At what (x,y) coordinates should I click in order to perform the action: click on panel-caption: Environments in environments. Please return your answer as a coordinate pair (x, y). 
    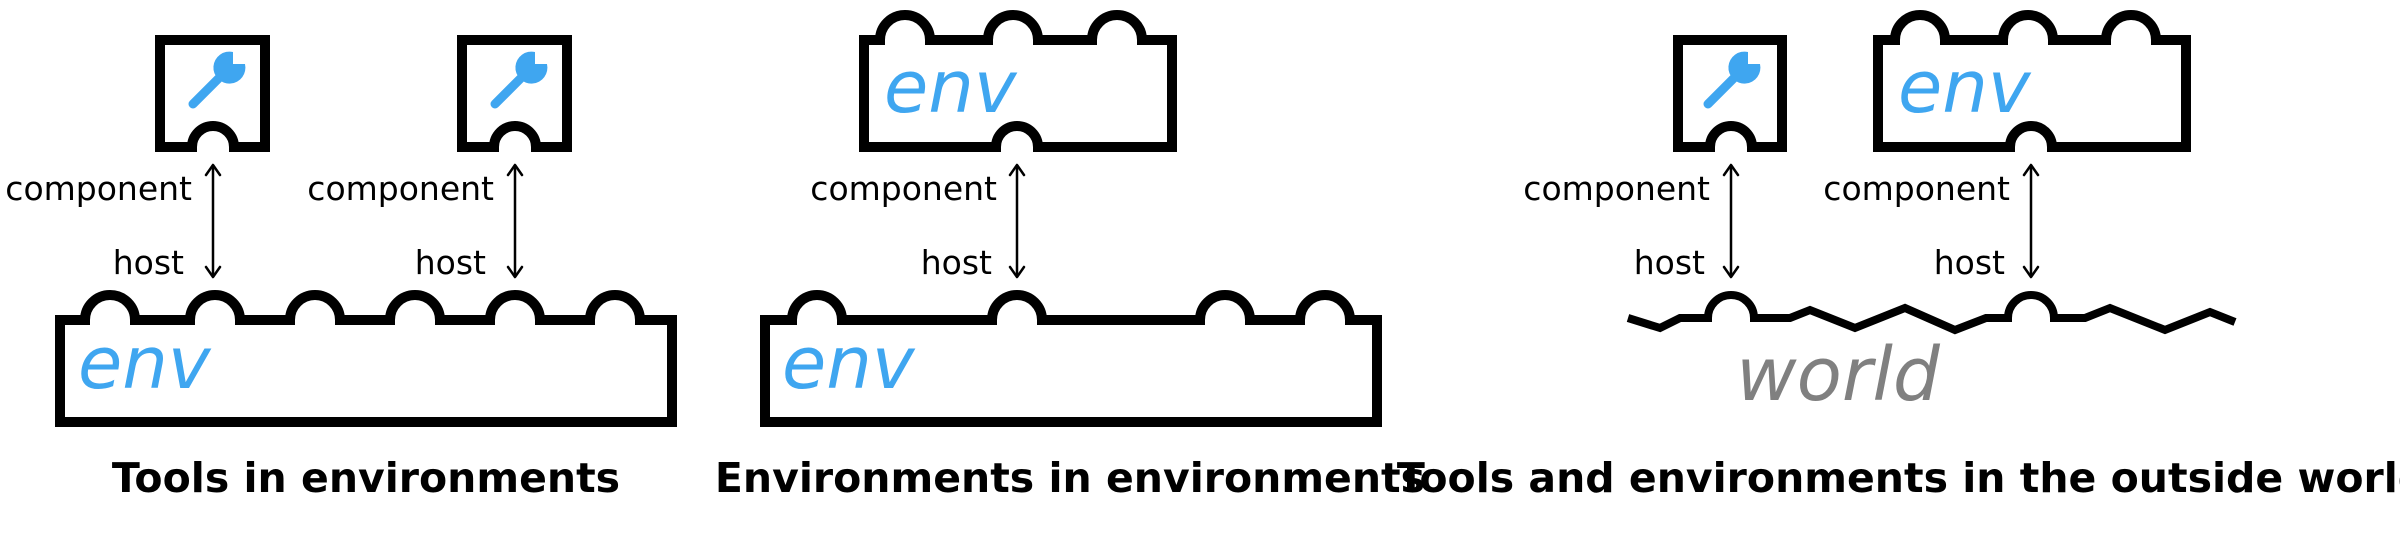
    Looking at the image, I should click on (1070, 478).